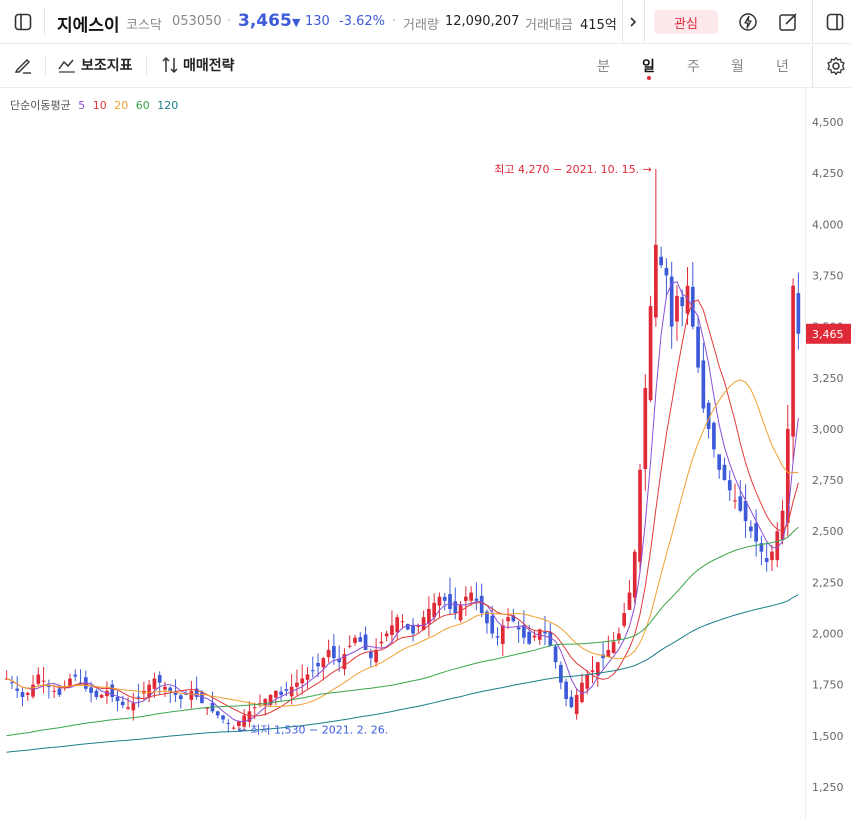  What do you see at coordinates (573, 169) in the screenshot?
I see `high-annotation: 최고 4,270 − 2021. 10. 15. →` at bounding box center [573, 169].